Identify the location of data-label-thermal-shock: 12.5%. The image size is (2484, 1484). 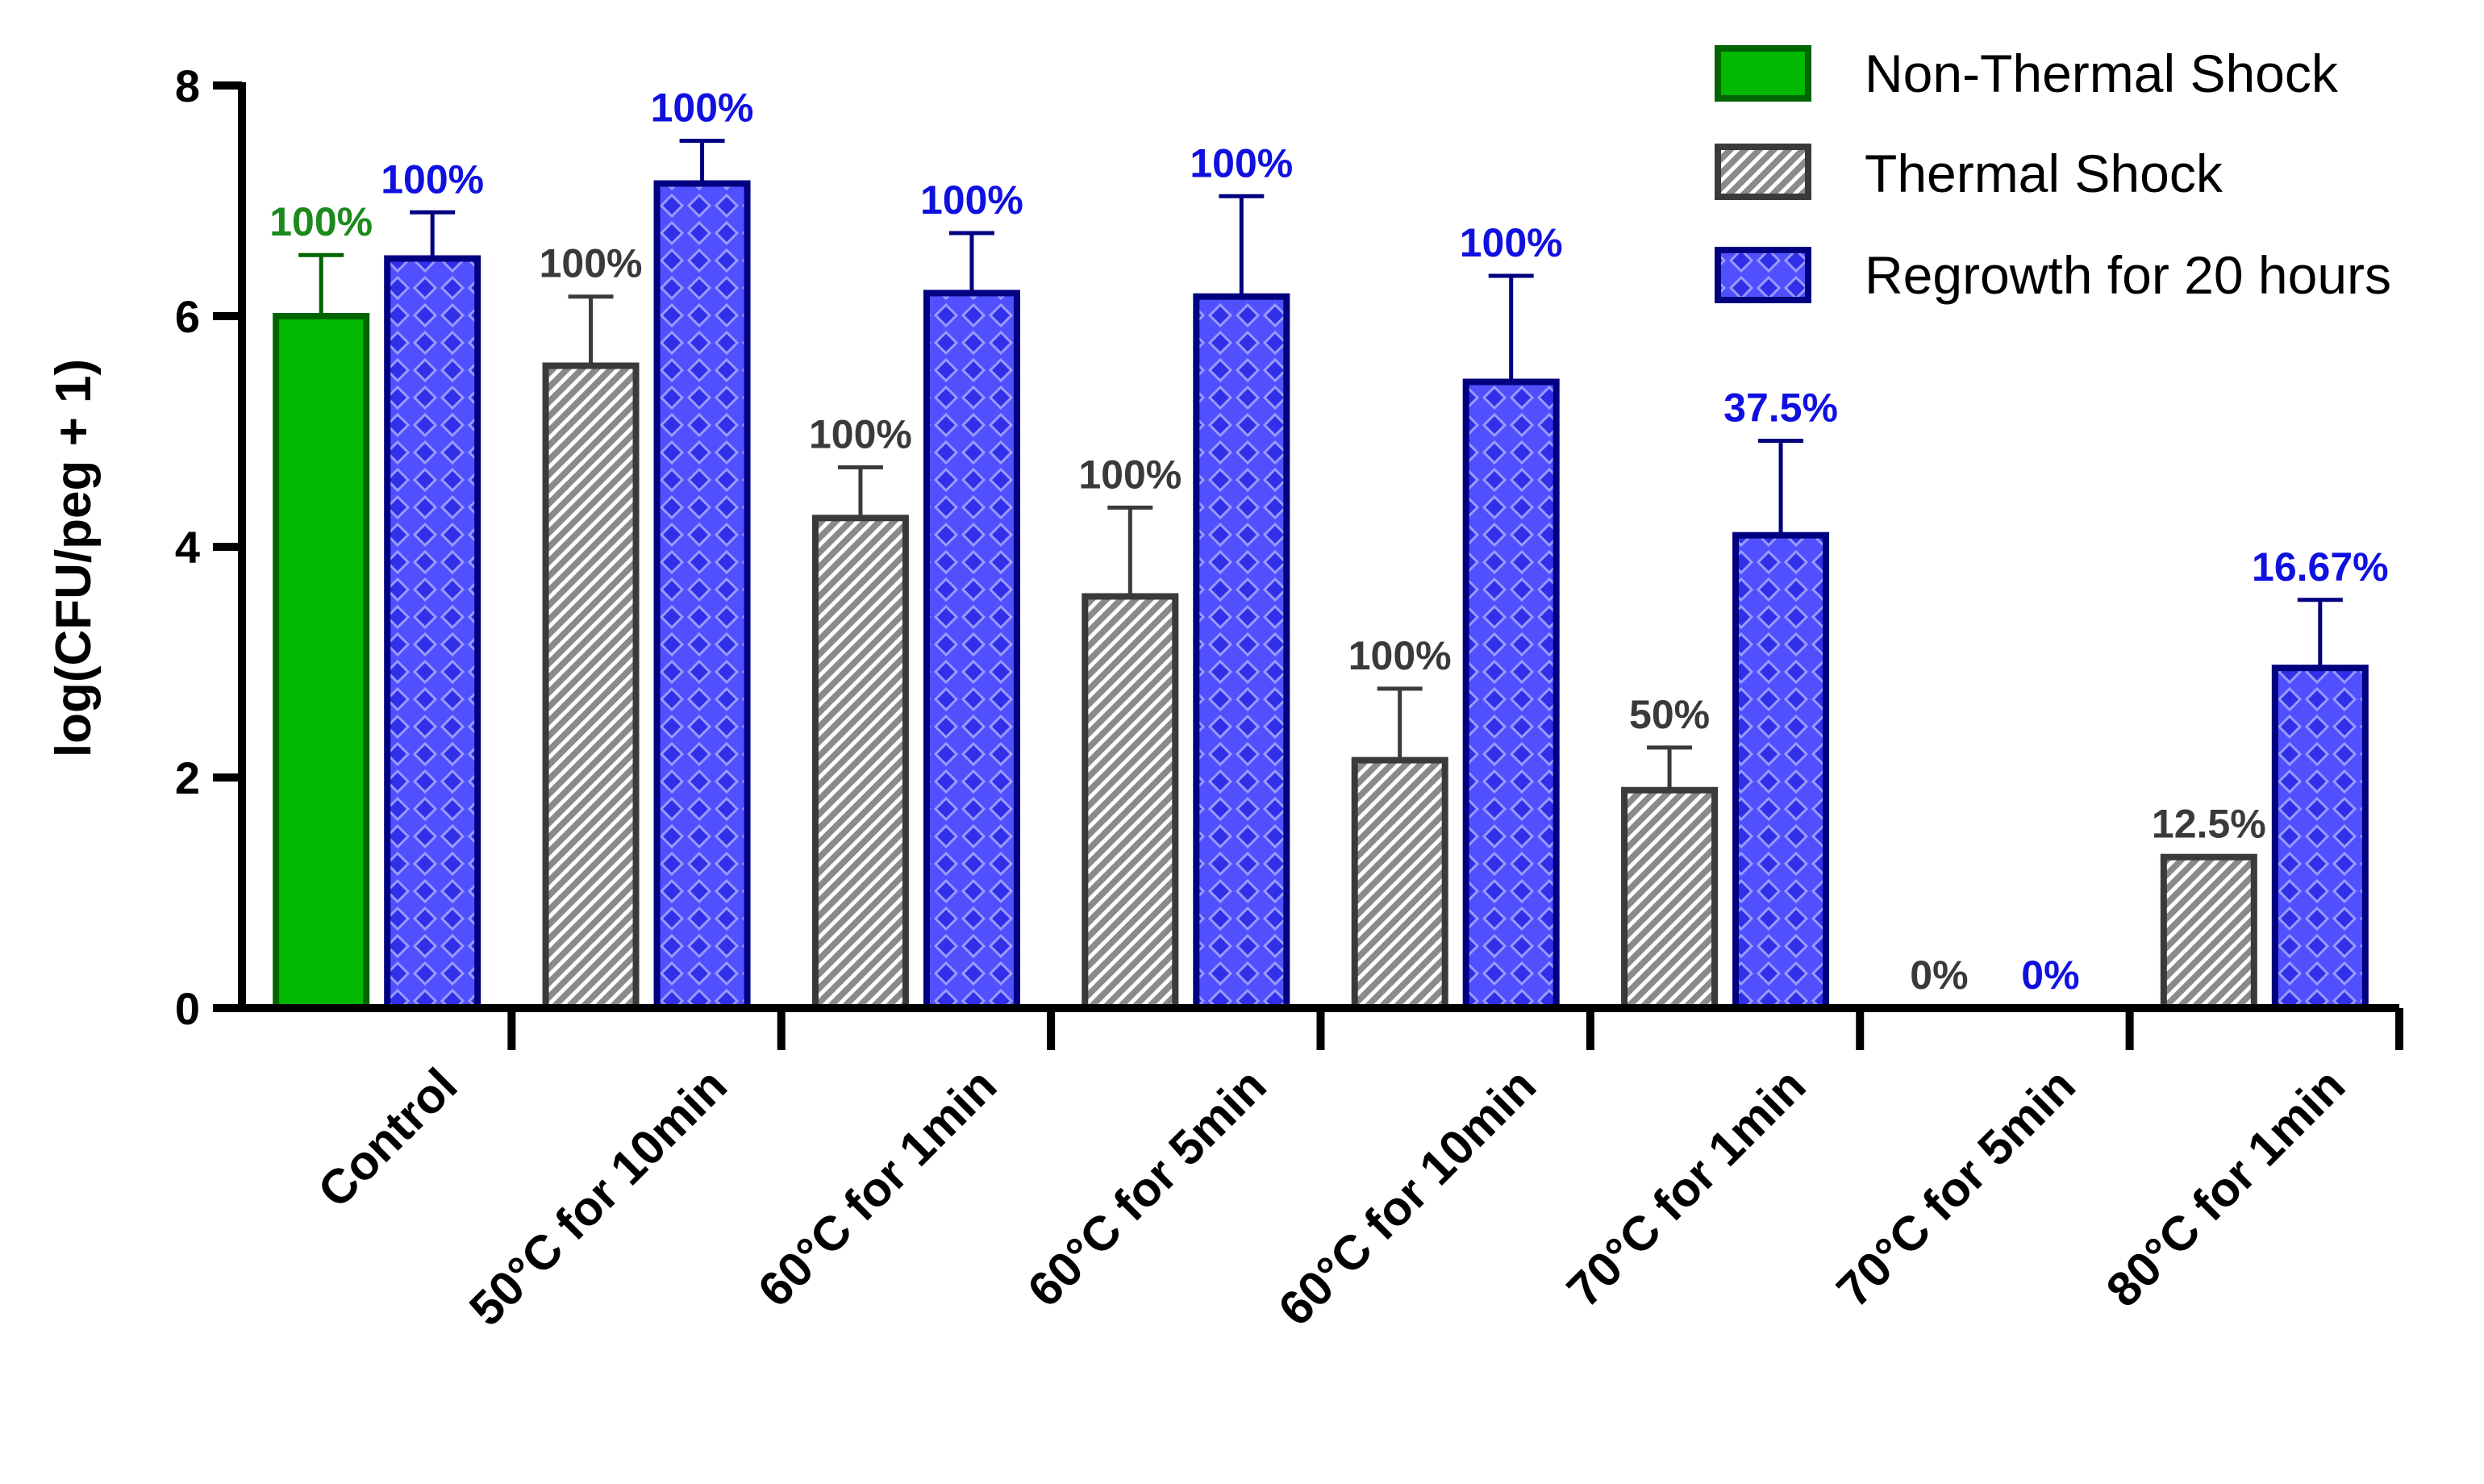
(2209, 825).